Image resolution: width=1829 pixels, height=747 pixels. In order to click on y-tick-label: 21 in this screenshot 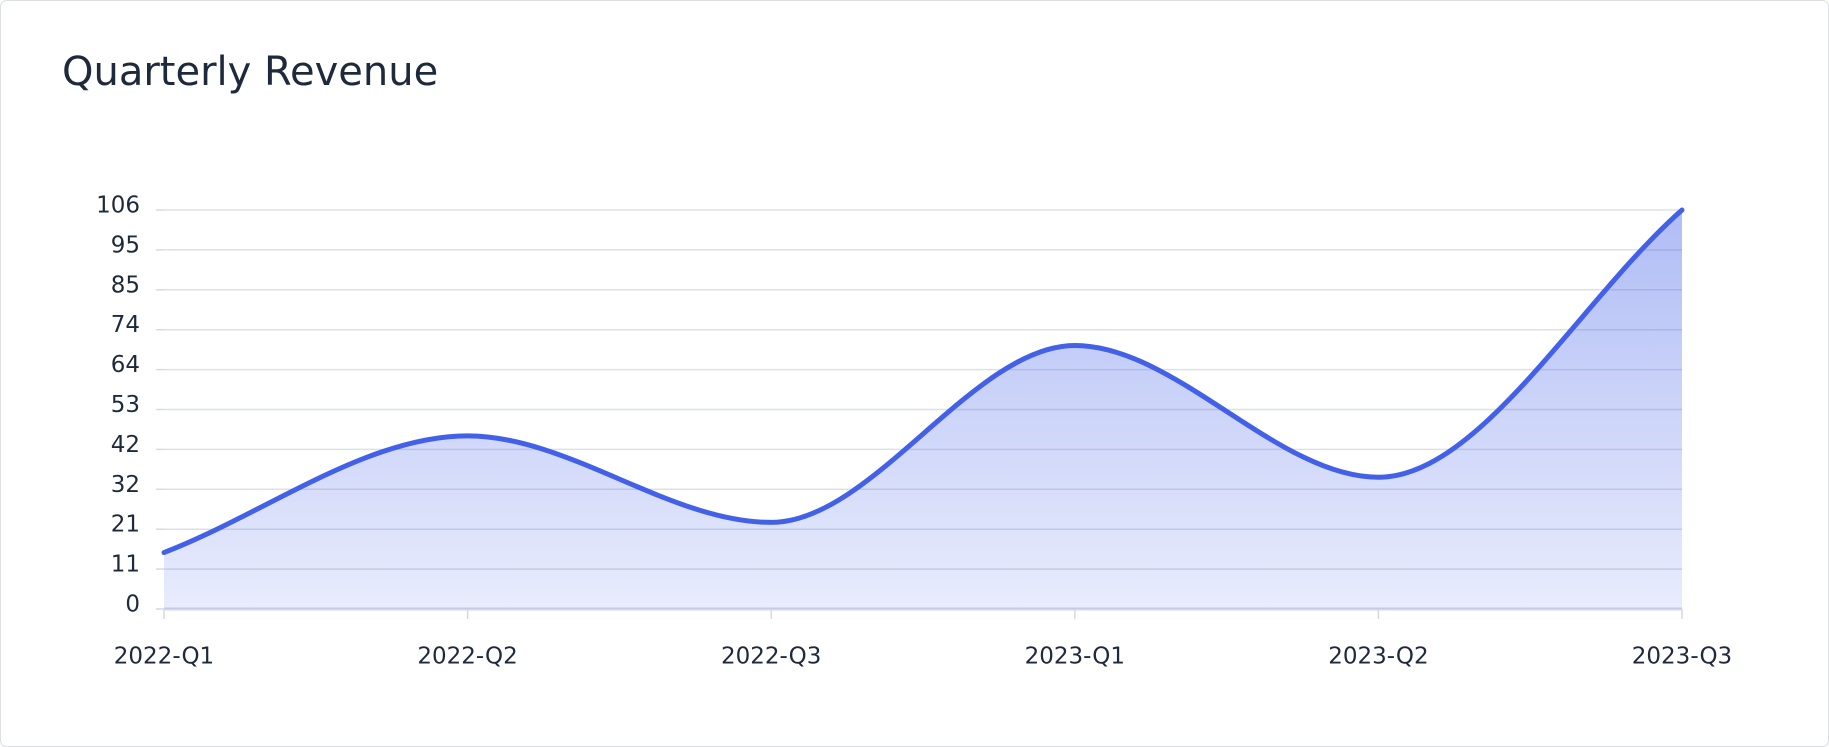, I will do `click(125, 525)`.